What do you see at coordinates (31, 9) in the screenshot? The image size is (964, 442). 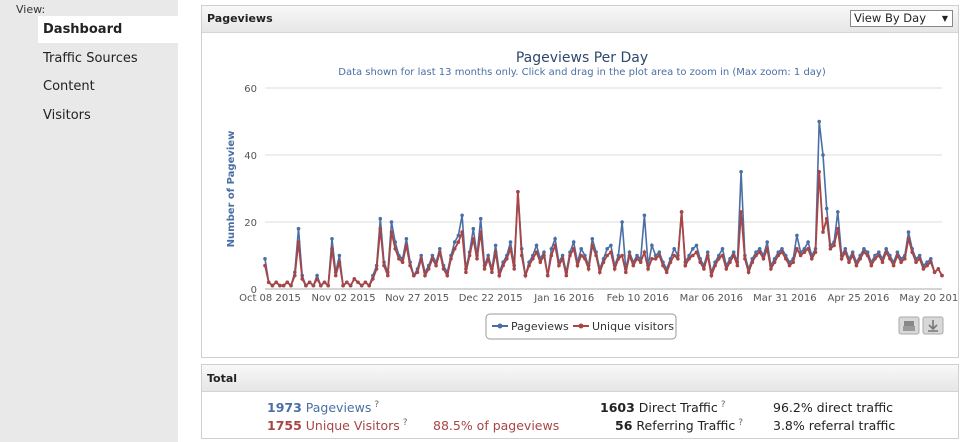 I see `view-label: View:` at bounding box center [31, 9].